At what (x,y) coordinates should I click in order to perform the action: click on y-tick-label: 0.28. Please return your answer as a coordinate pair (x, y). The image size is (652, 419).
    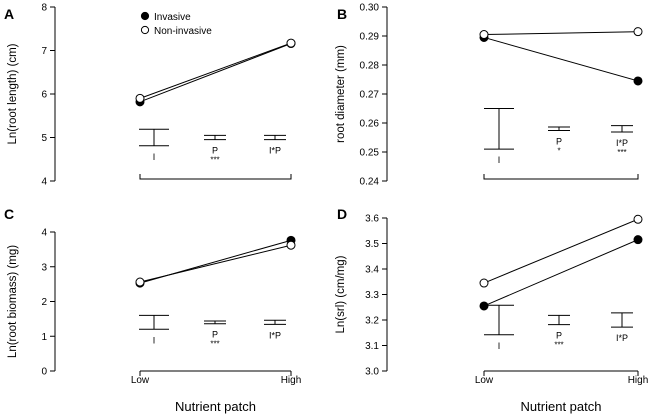
    Looking at the image, I should click on (370, 66).